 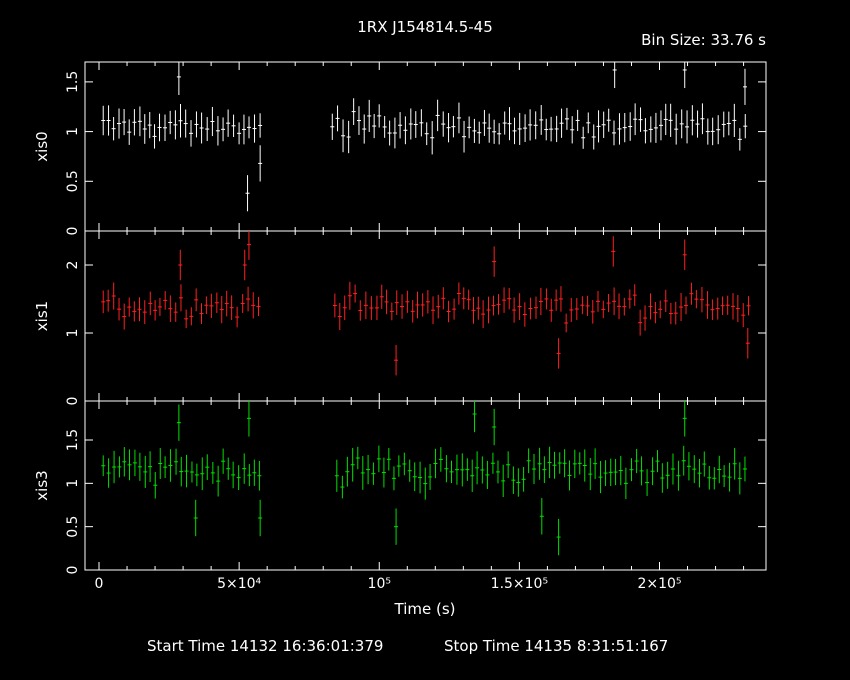 I want to click on x-tick-label: 10⁵, so click(x=379, y=584).